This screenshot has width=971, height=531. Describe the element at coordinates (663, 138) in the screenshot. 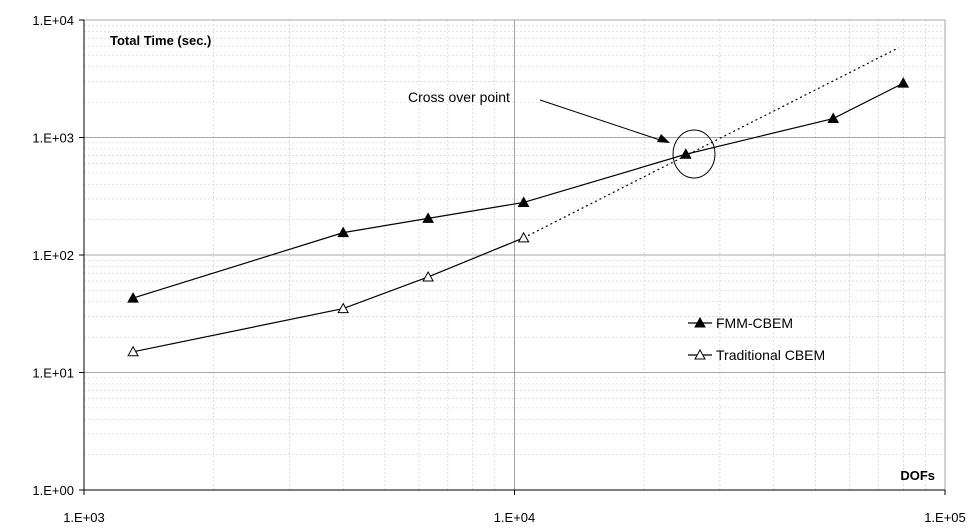

I see `annotation-arrowhead` at that location.